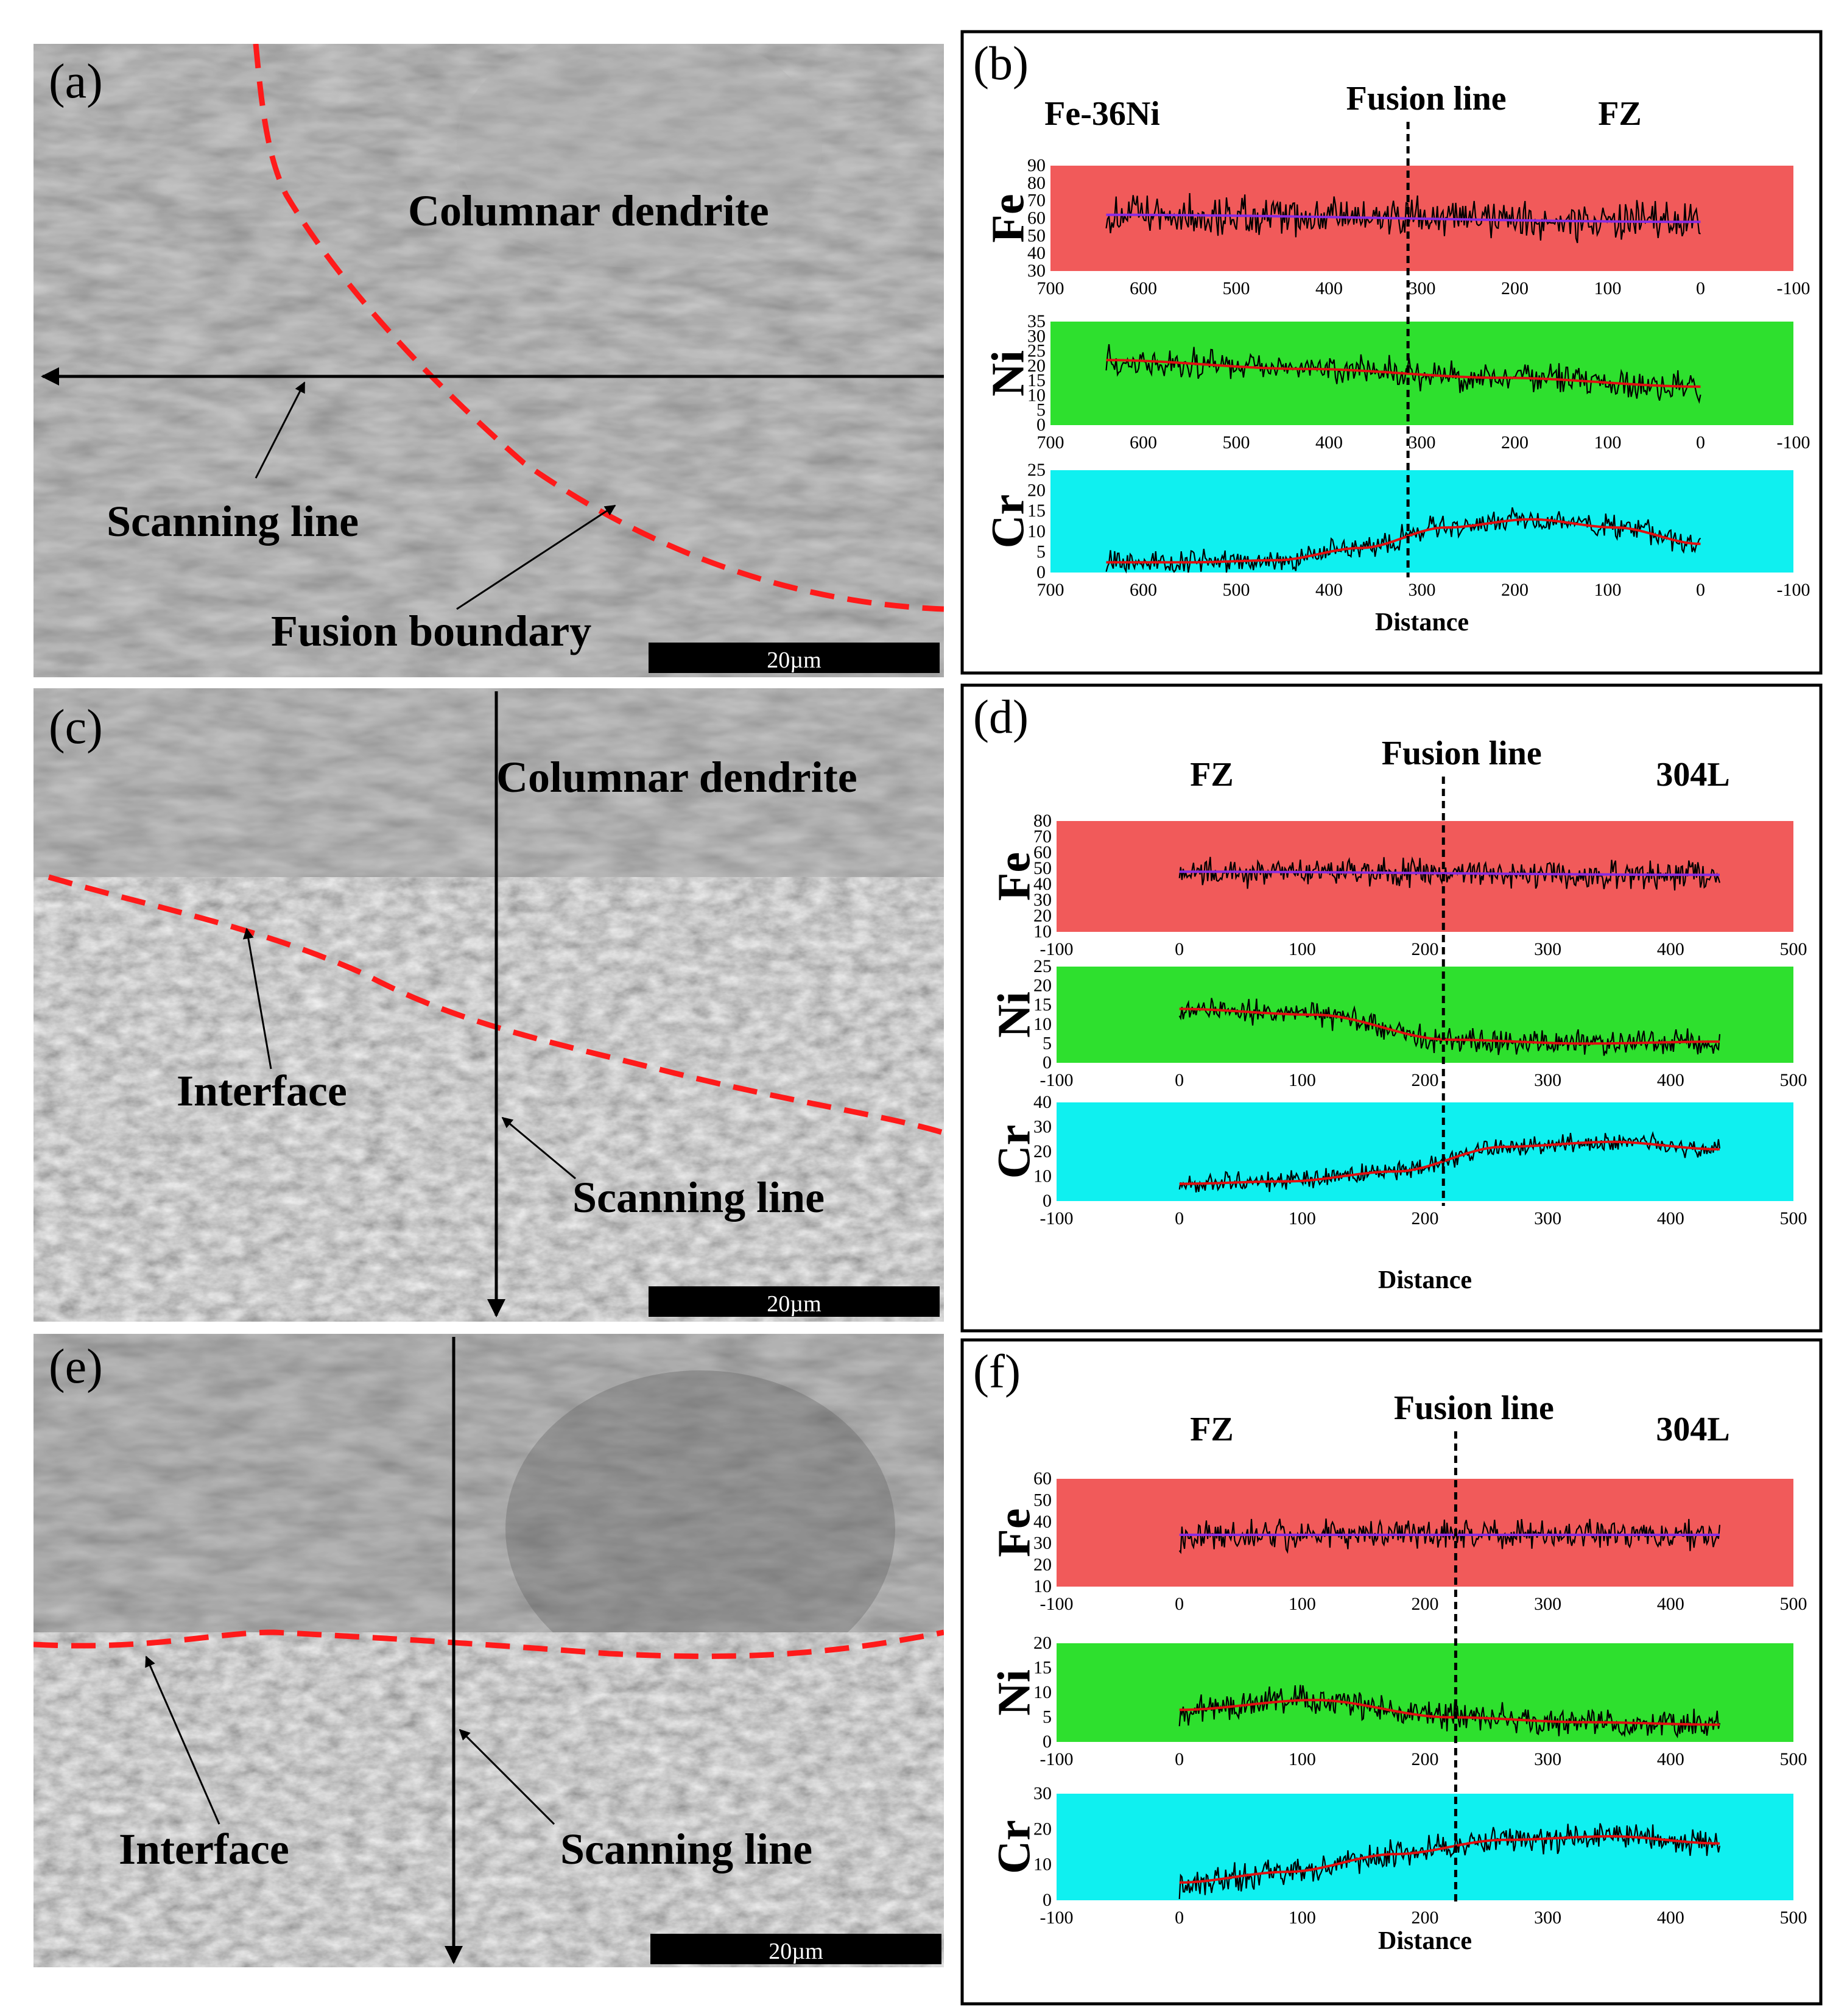  Describe the element at coordinates (700, 1528) in the screenshot. I see `dendrite-region-e` at that location.